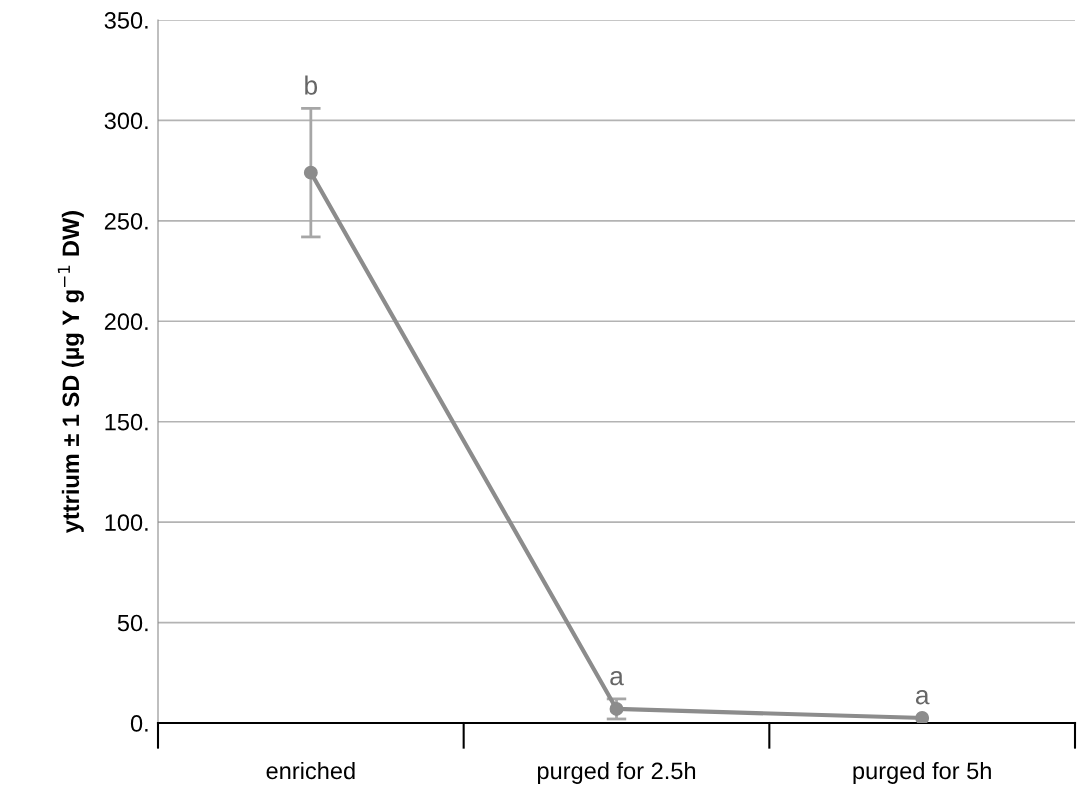 This screenshot has width=1081, height=790. Describe the element at coordinates (126, 522) in the screenshot. I see `y-tick-label: 100.` at that location.